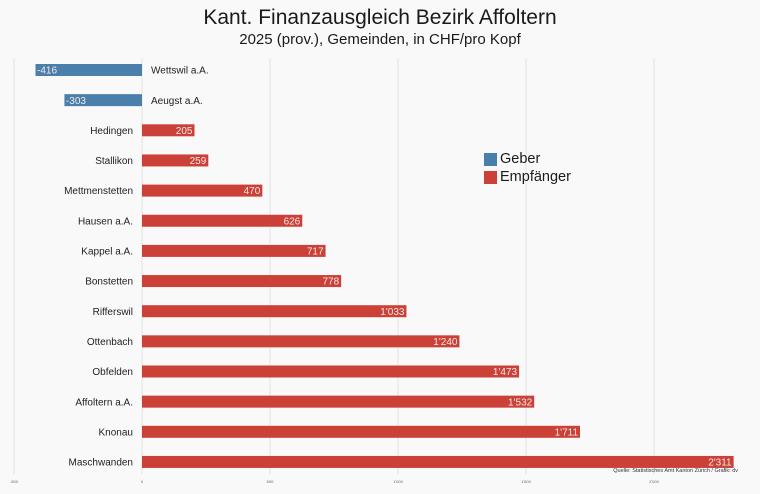  Describe the element at coordinates (180, 71) in the screenshot. I see `category-label: Wettswil a.A.` at that location.